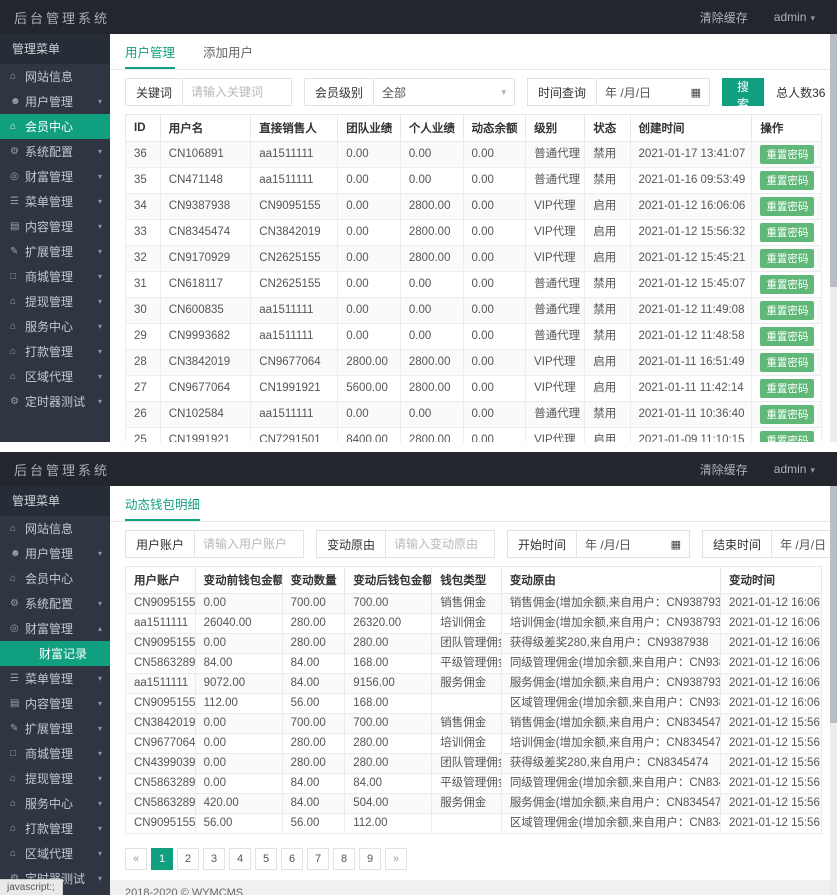 The image size is (837, 895). What do you see at coordinates (607, 154) in the screenshot?
I see `cell-status: 禁用` at bounding box center [607, 154].